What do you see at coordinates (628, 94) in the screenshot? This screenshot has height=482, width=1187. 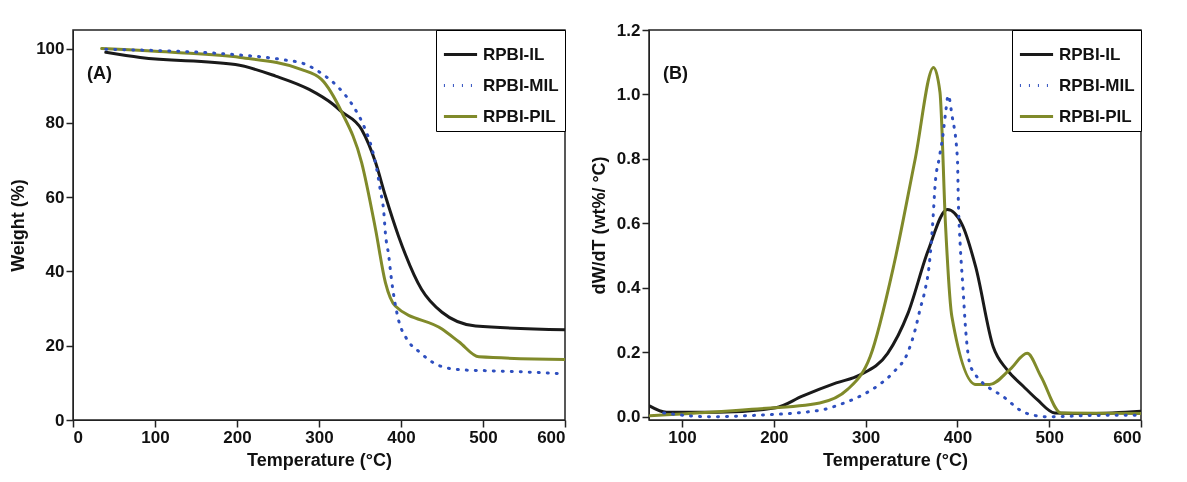 I see `y-tick-label: 1.0` at bounding box center [628, 94].